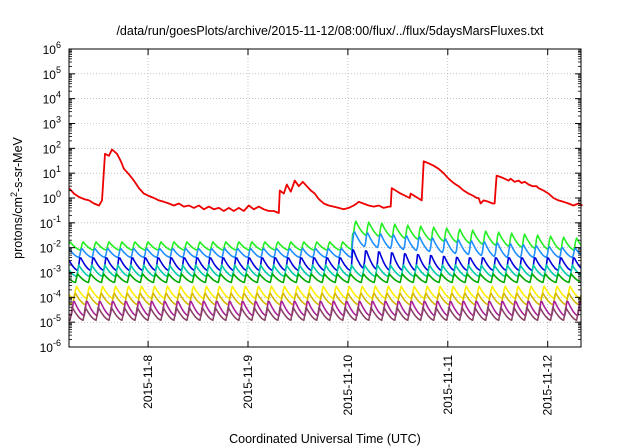 The width and height of the screenshot is (640, 448). Describe the element at coordinates (50, 321) in the screenshot. I see `y-tick-label: 10⁻⁵` at that location.